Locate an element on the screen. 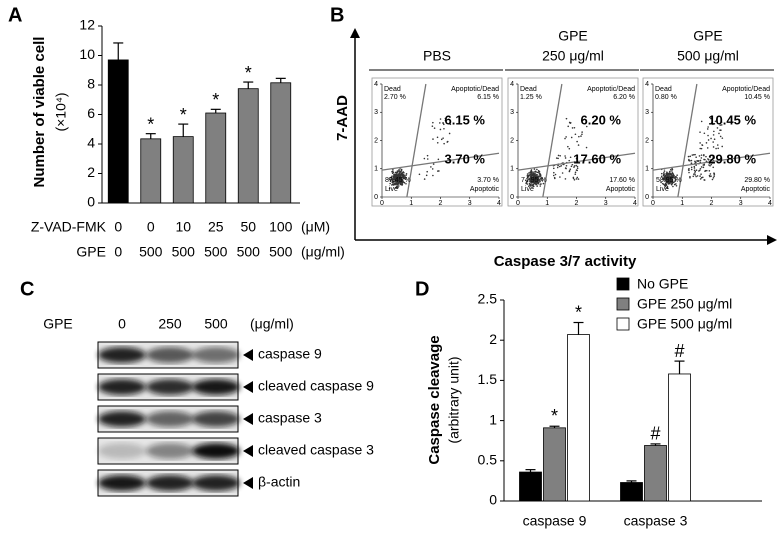 This screenshot has width=780, height=535. row-value: 500 is located at coordinates (216, 252).